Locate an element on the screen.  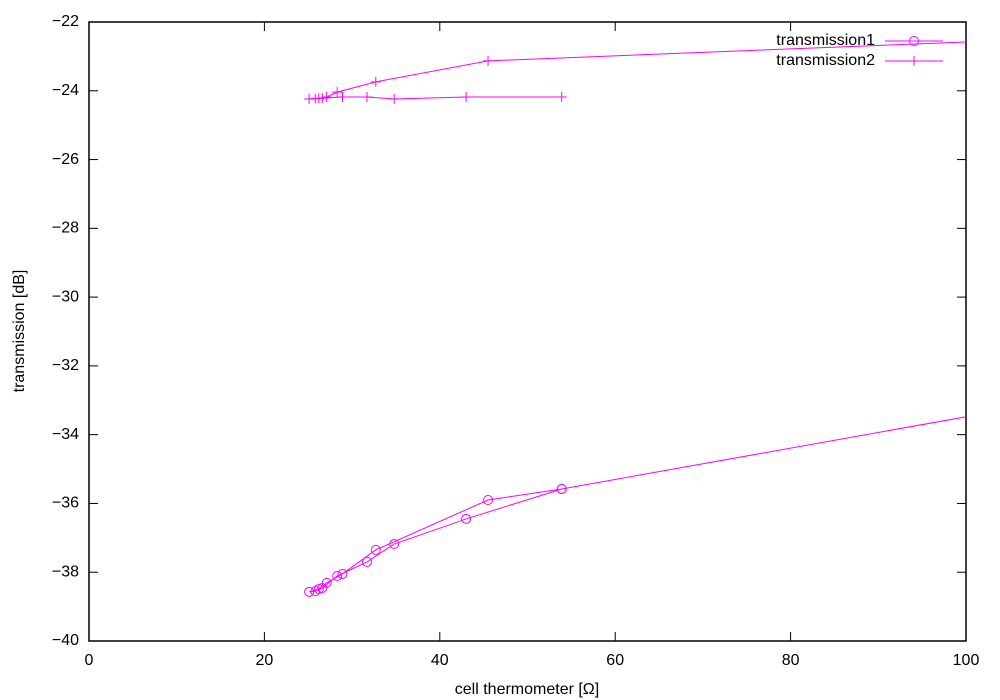
x-axis-label: cell thermometer [Ω] is located at coordinates (527, 689).